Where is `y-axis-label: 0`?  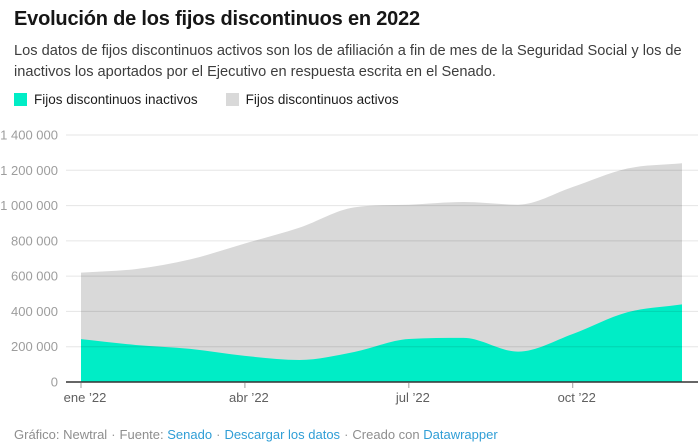
y-axis-label: 0 is located at coordinates (54, 382).